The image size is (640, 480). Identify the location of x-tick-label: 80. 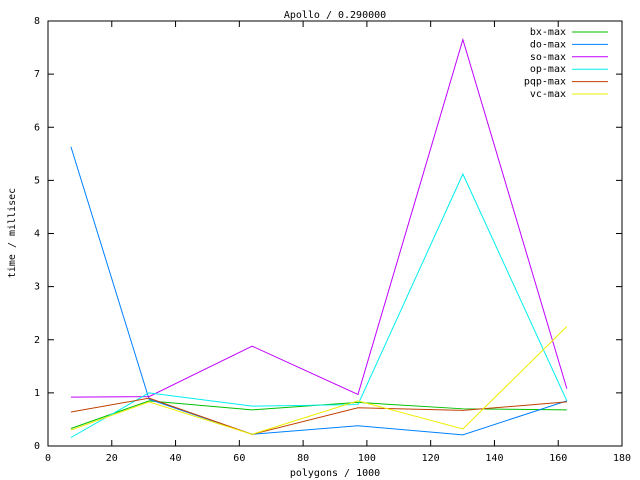
(303, 458).